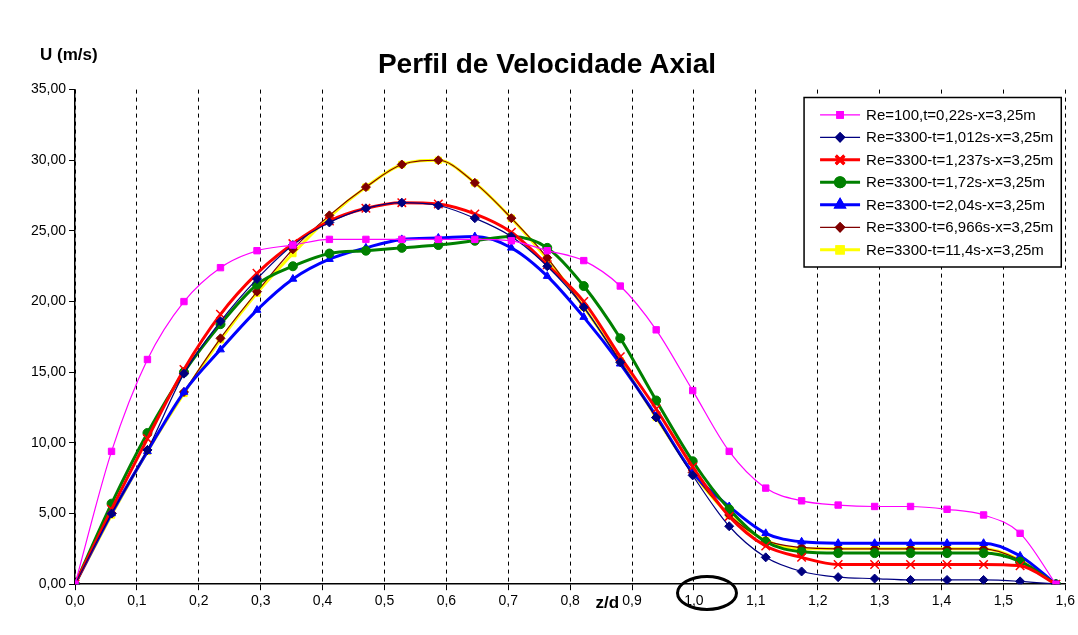 The height and width of the screenshot is (635, 1078). Describe the element at coordinates (48, 229) in the screenshot. I see `y-tick-label: 25,00` at that location.